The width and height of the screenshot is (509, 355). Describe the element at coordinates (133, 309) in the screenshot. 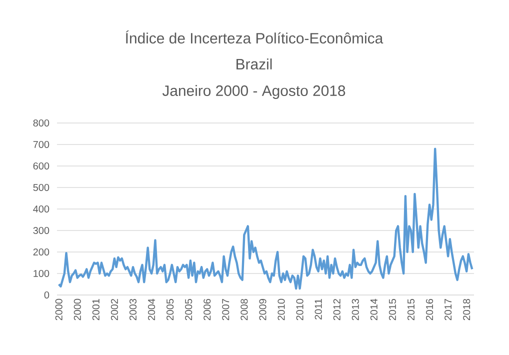

I see `x-tick-label: 2003` at that location.